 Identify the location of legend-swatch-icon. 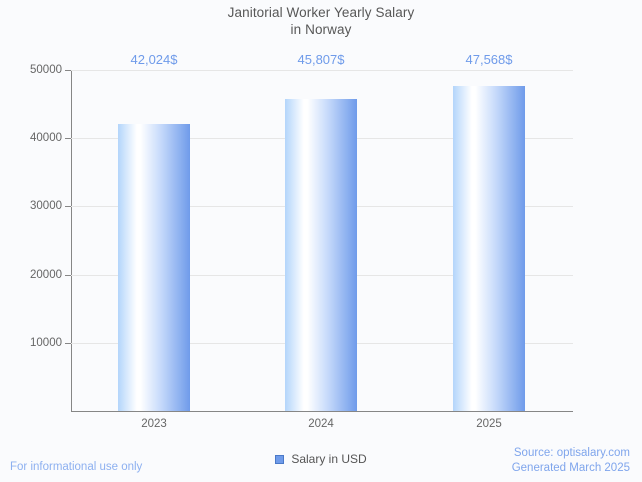
(280, 459).